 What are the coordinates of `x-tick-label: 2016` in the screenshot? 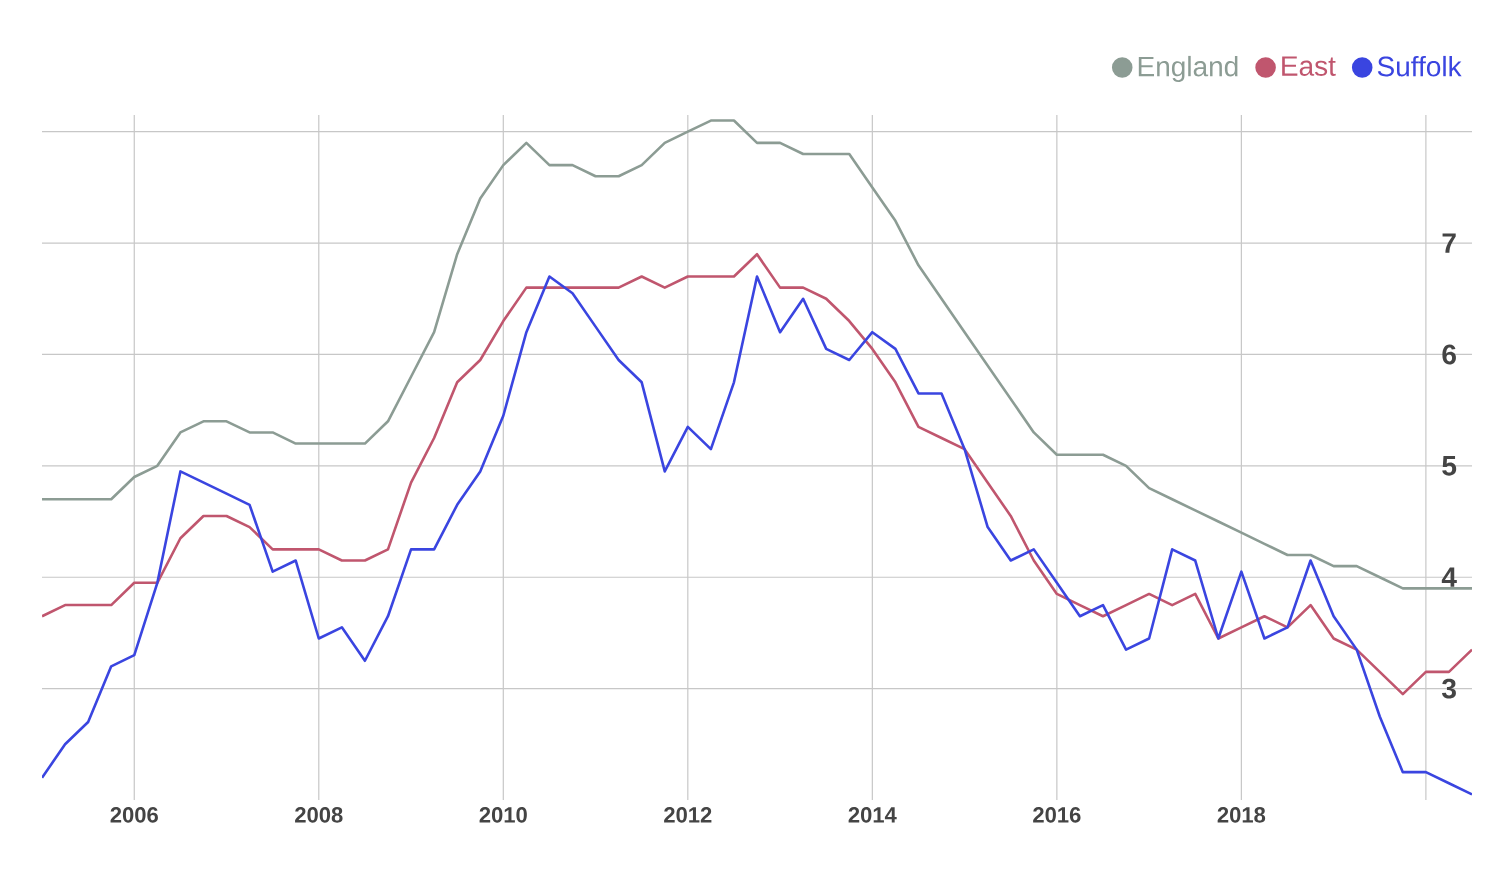 It's located at (1057, 815).